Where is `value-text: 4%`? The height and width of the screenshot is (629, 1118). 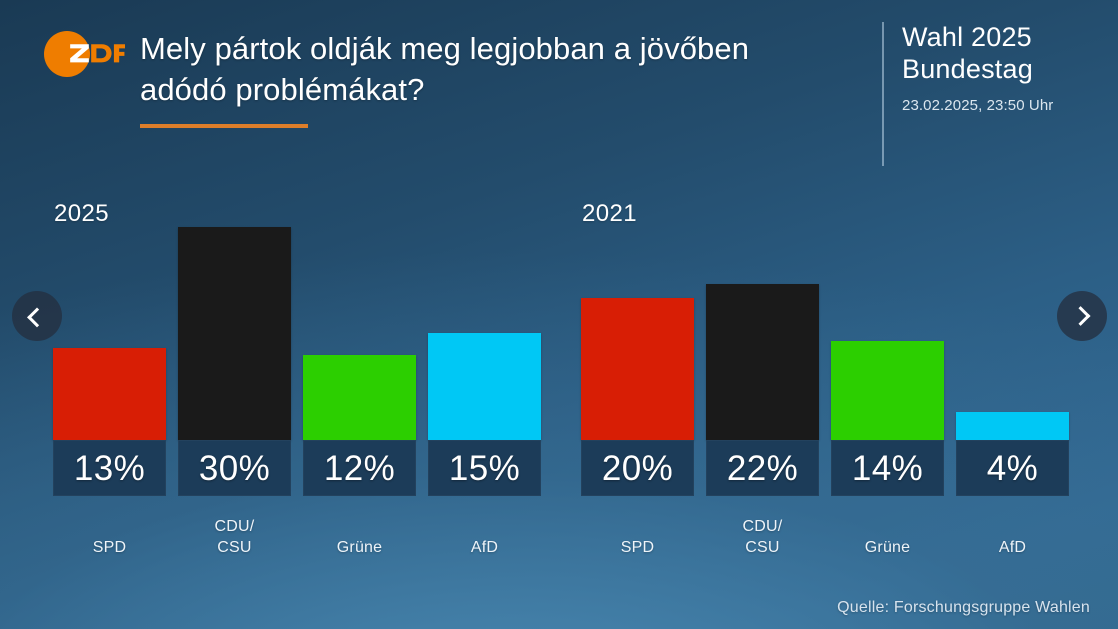
value-text: 4% is located at coordinates (1012, 468).